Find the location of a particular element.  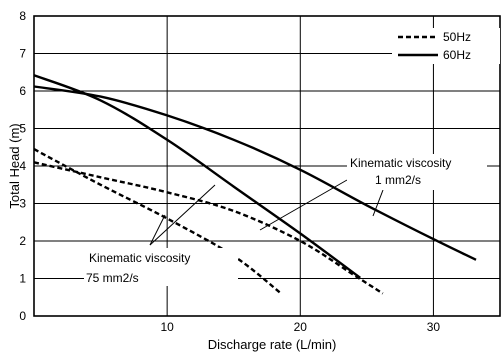

x-tick-label: 10 is located at coordinates (167, 327).